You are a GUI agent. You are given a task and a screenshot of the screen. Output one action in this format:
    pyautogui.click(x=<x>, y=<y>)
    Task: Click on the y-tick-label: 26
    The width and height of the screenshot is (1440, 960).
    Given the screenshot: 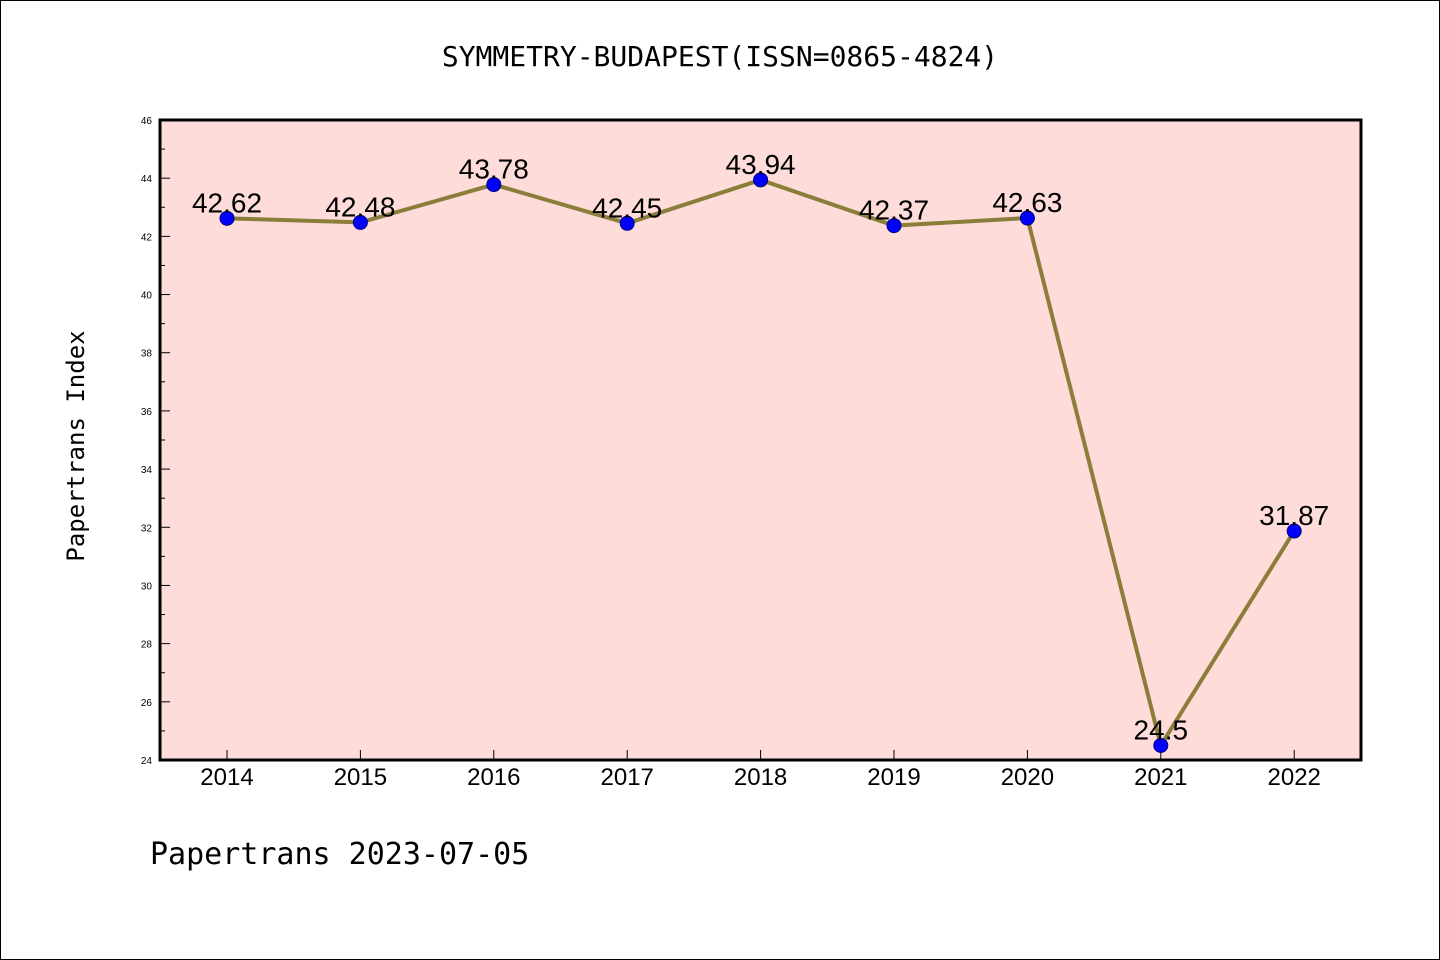 What is the action you would take?
    pyautogui.click(x=147, y=703)
    